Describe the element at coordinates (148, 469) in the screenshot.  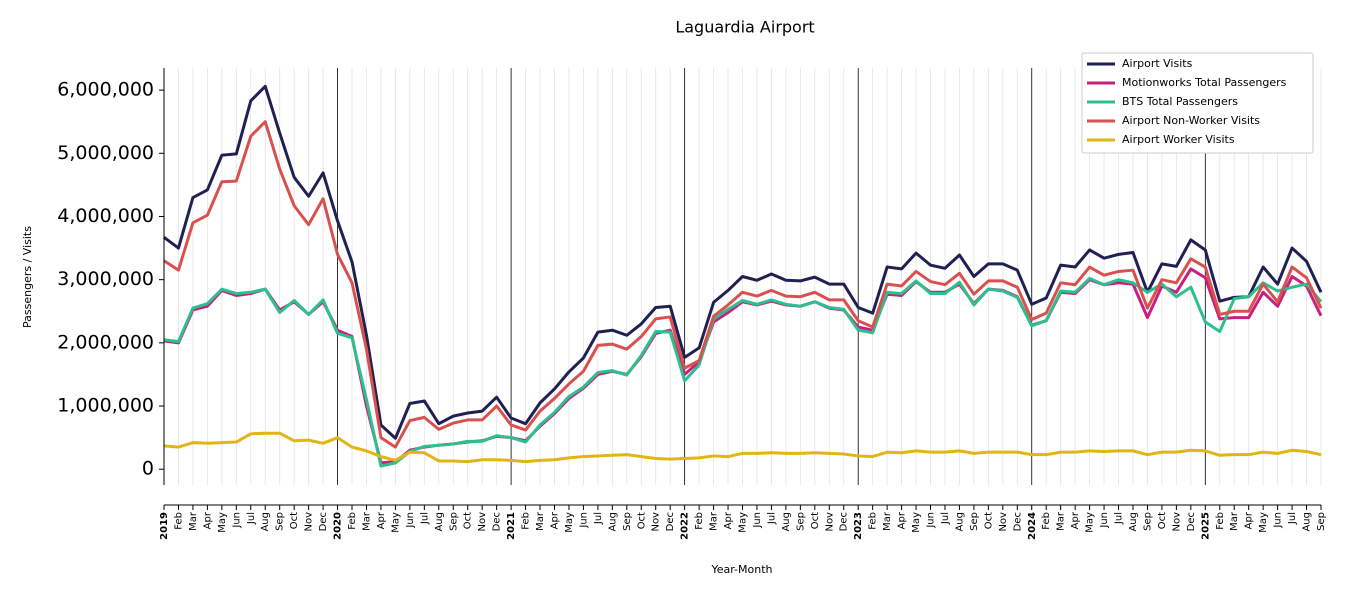
I see `y-tick-label: 0` at that location.